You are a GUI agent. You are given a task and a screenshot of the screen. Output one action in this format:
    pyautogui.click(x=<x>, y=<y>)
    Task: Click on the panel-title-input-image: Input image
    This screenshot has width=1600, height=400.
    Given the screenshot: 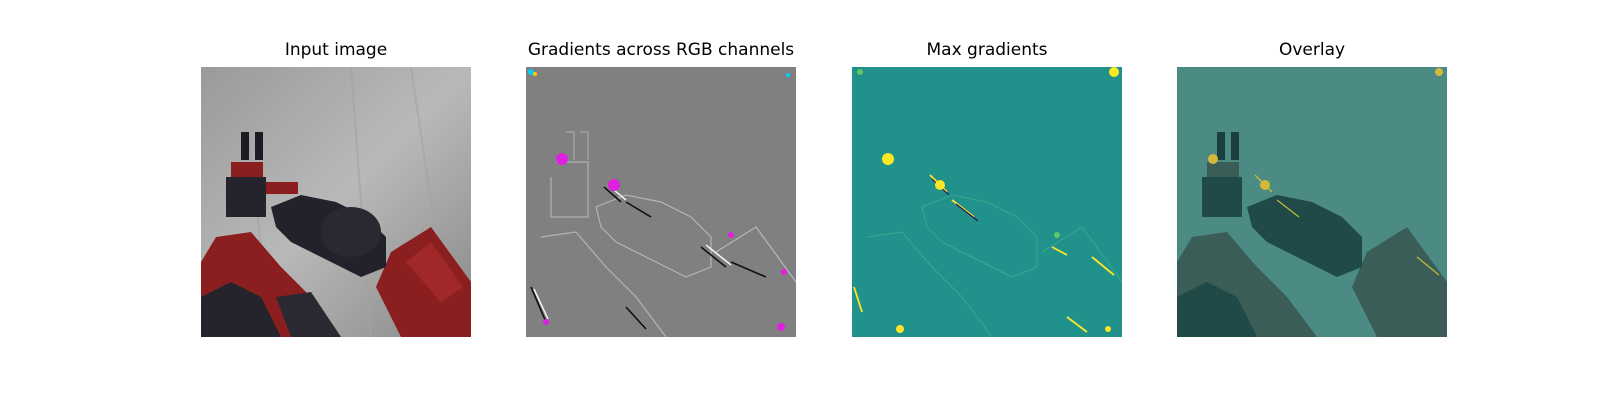 What is the action you would take?
    pyautogui.click(x=336, y=50)
    